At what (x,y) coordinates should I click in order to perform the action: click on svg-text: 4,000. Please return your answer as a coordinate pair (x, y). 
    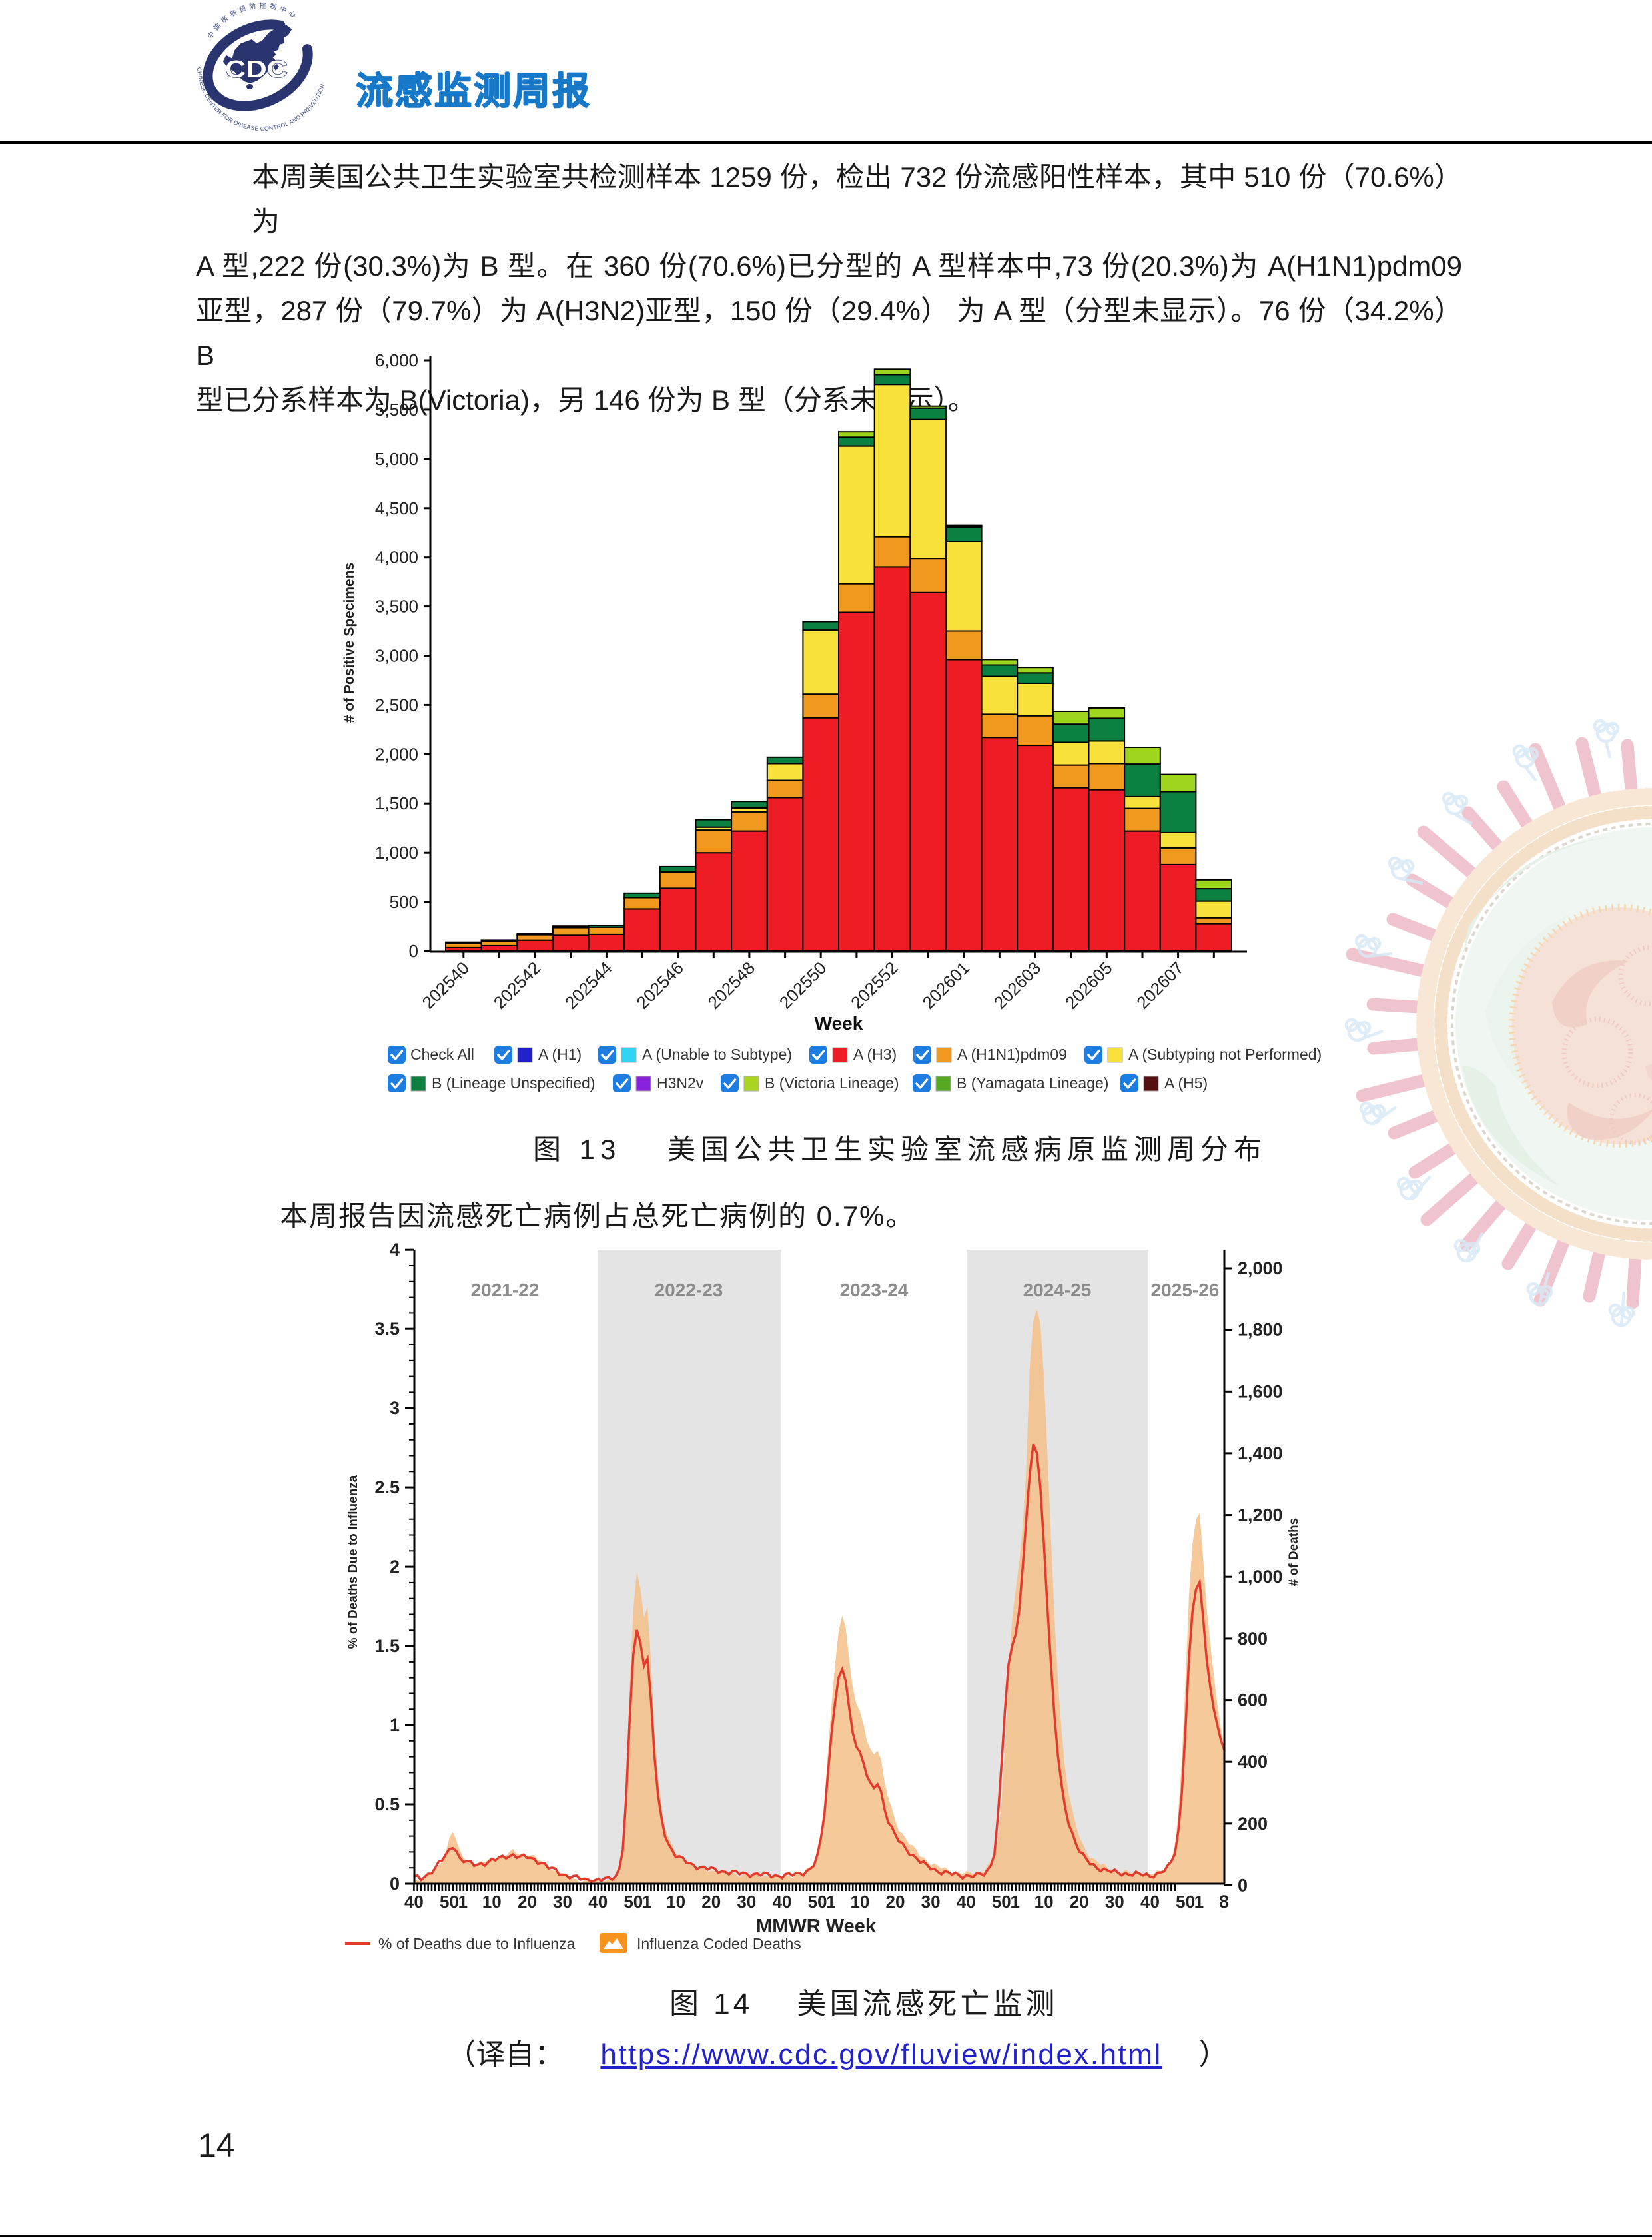
    Looking at the image, I should click on (396, 557).